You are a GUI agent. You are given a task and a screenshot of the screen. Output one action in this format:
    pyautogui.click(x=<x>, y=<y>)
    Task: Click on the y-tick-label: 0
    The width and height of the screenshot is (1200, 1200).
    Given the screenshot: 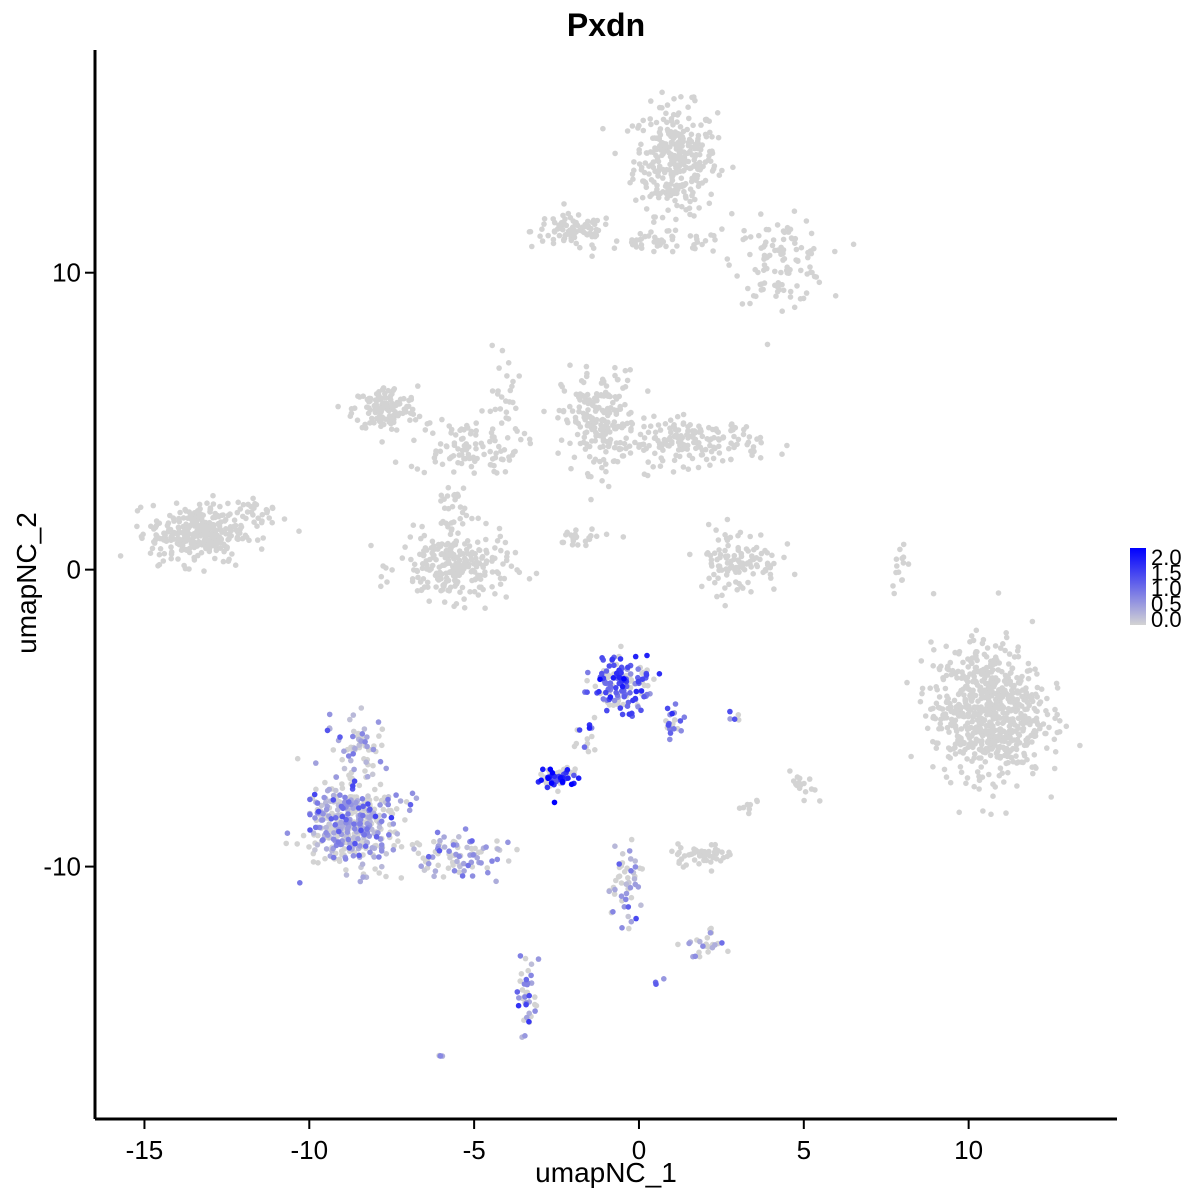 What is the action you would take?
    pyautogui.click(x=74, y=570)
    